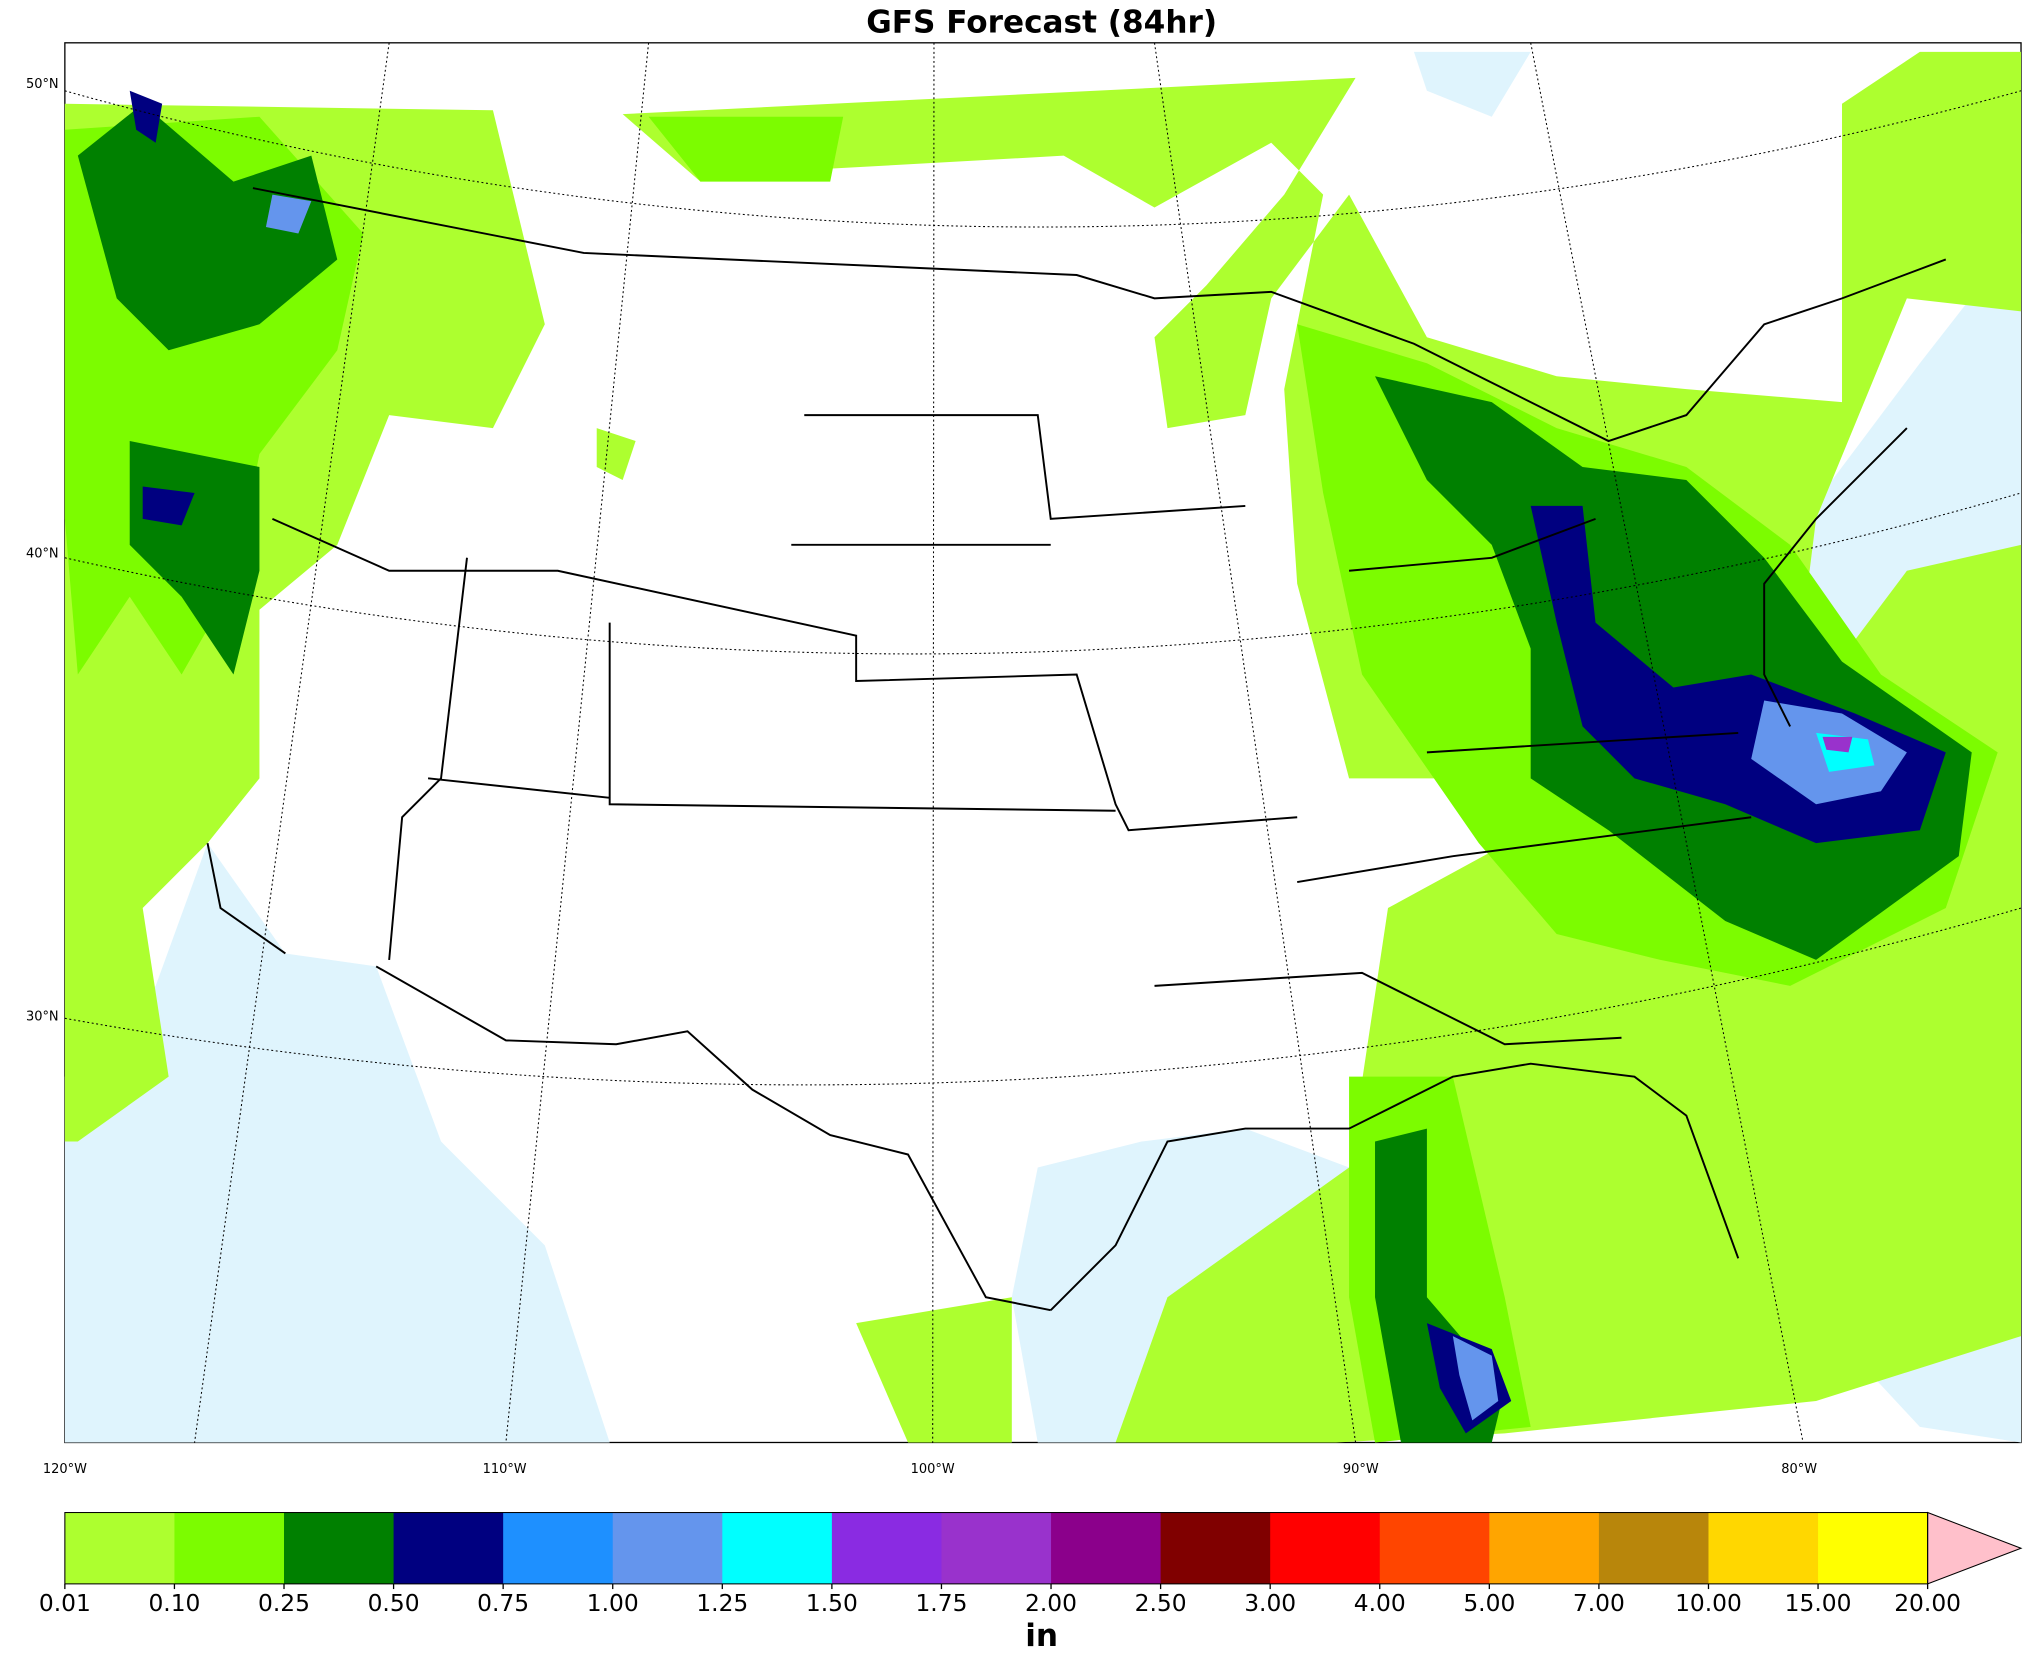 The height and width of the screenshot is (1666, 2034). What do you see at coordinates (42, 84) in the screenshot?
I see `lat-label: 50°N` at bounding box center [42, 84].